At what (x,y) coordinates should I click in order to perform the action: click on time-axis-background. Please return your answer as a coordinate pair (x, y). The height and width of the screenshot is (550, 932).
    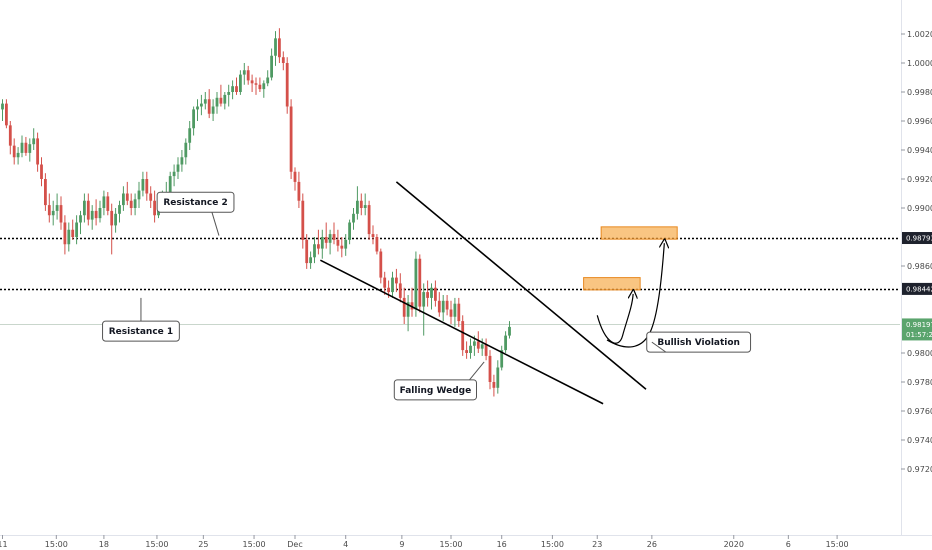
    Looking at the image, I should click on (466, 542).